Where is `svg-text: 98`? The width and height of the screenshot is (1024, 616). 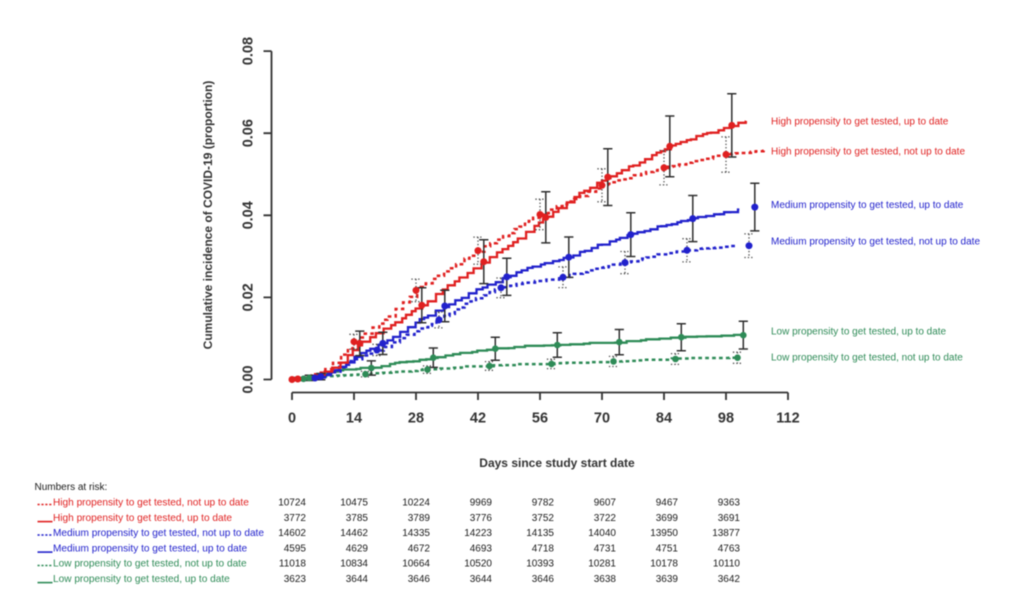
svg-text: 98 is located at coordinates (726, 419).